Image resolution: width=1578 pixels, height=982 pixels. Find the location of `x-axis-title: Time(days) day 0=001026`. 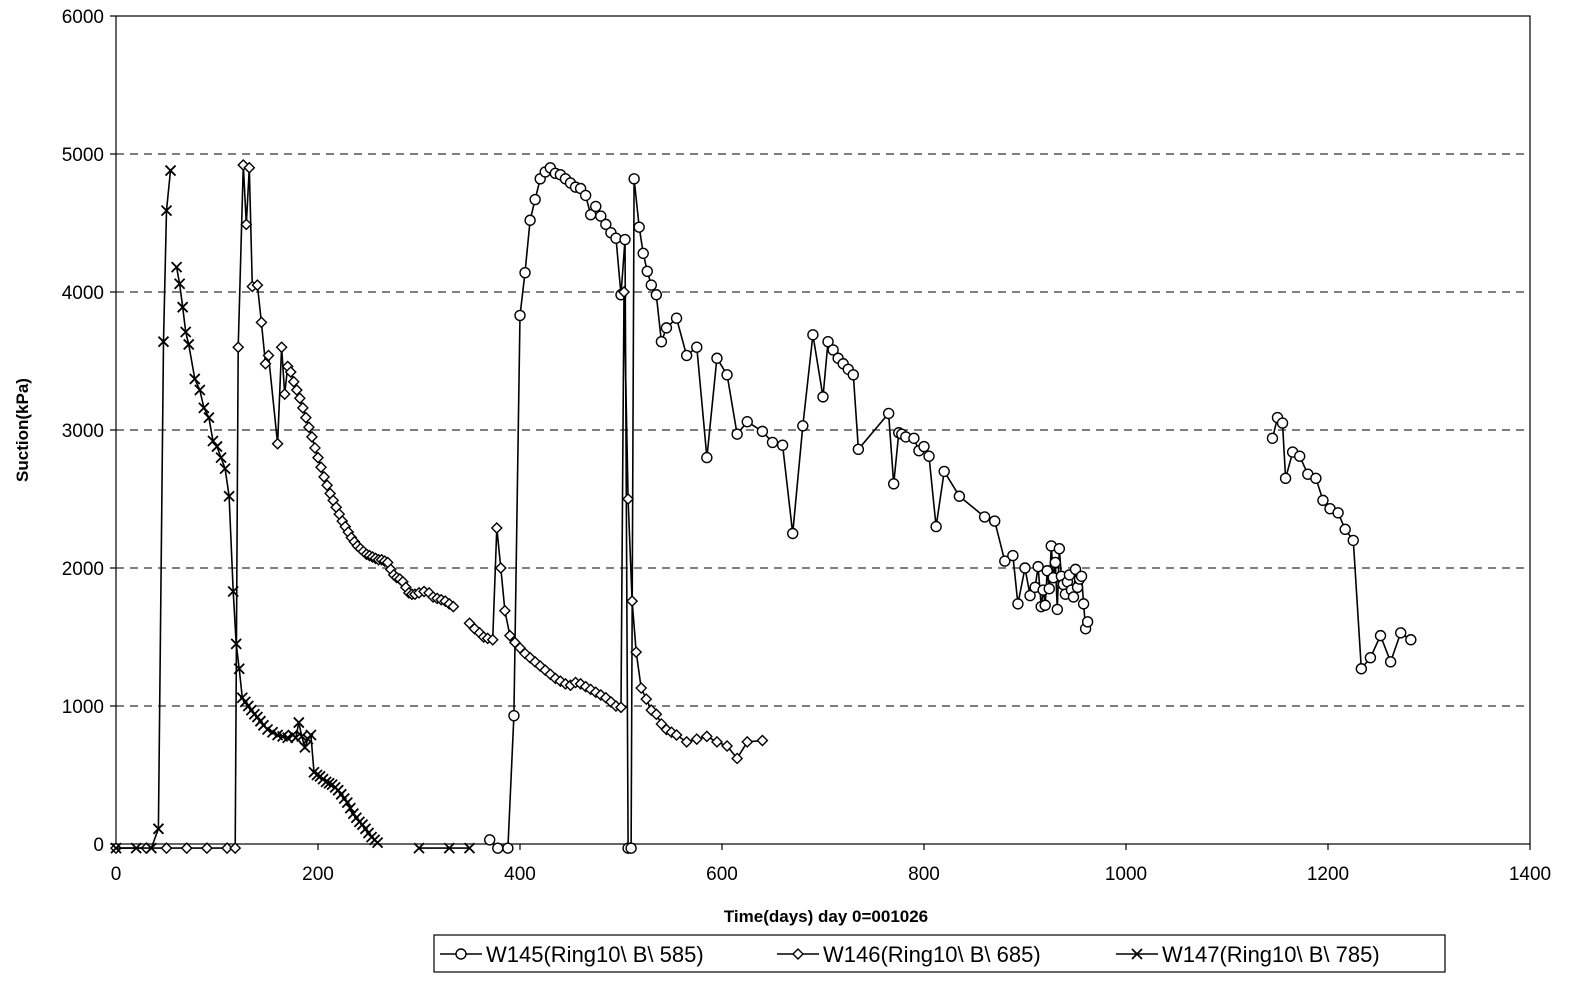

x-axis-title: Time(days) day 0=001026 is located at coordinates (826, 916).